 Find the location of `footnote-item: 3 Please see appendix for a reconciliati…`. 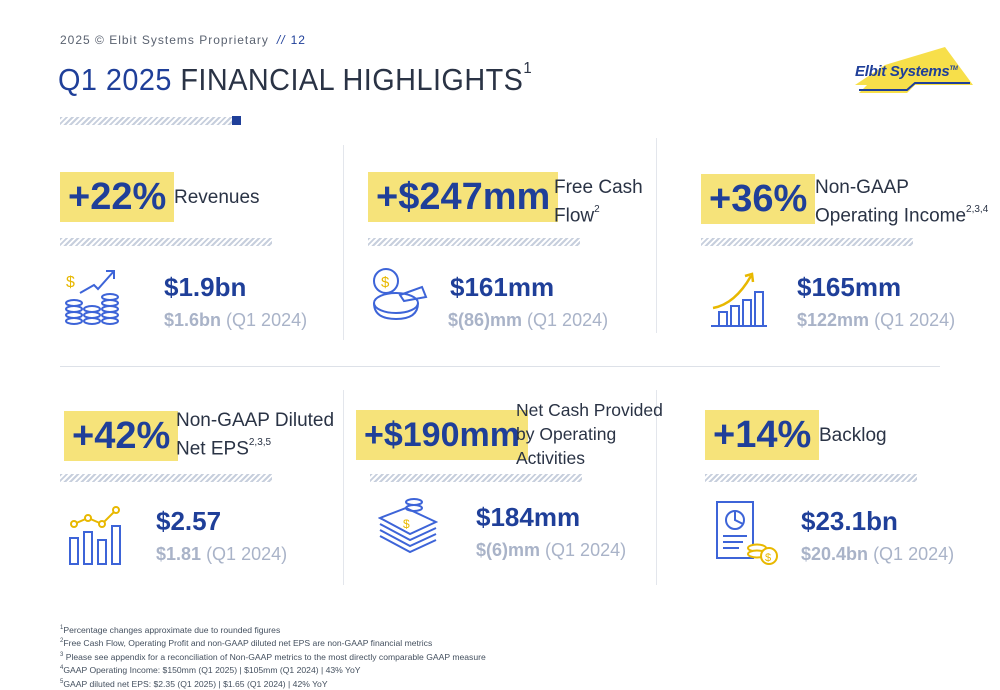

footnote-item: 3 Please see appendix for a reconciliati… is located at coordinates (273, 656).